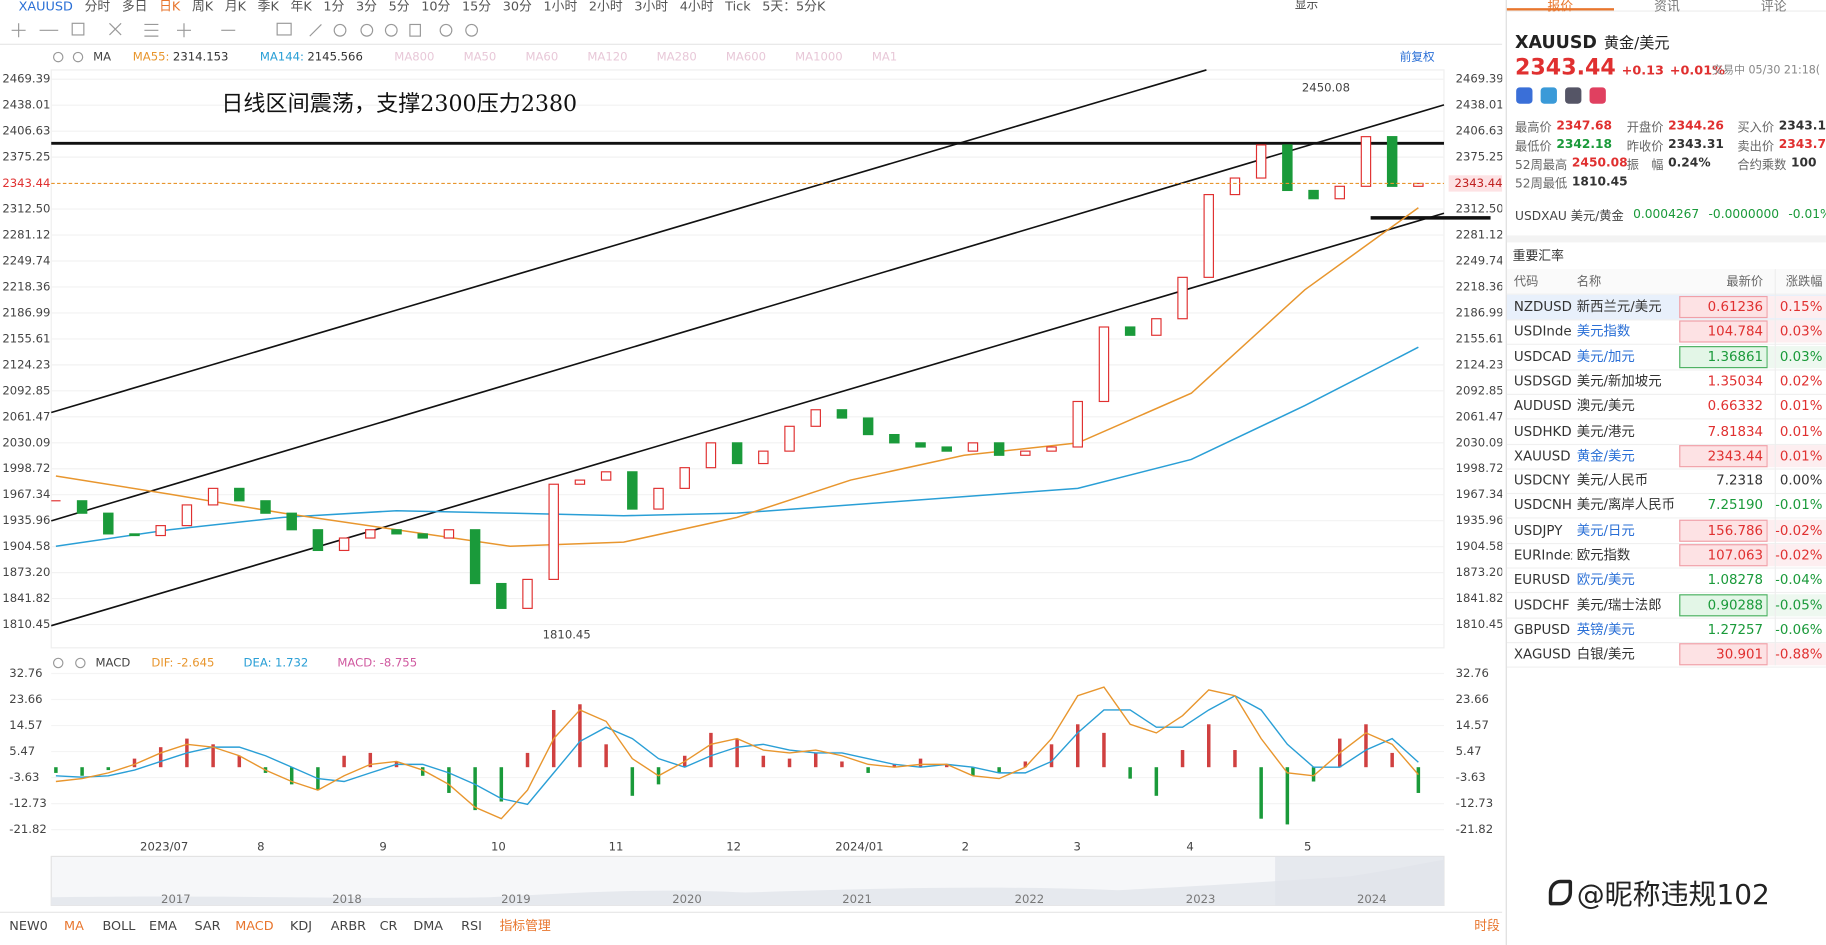 The image size is (1826, 945). Describe the element at coordinates (884, 57) in the screenshot. I see `ma-inactive: MA1` at that location.